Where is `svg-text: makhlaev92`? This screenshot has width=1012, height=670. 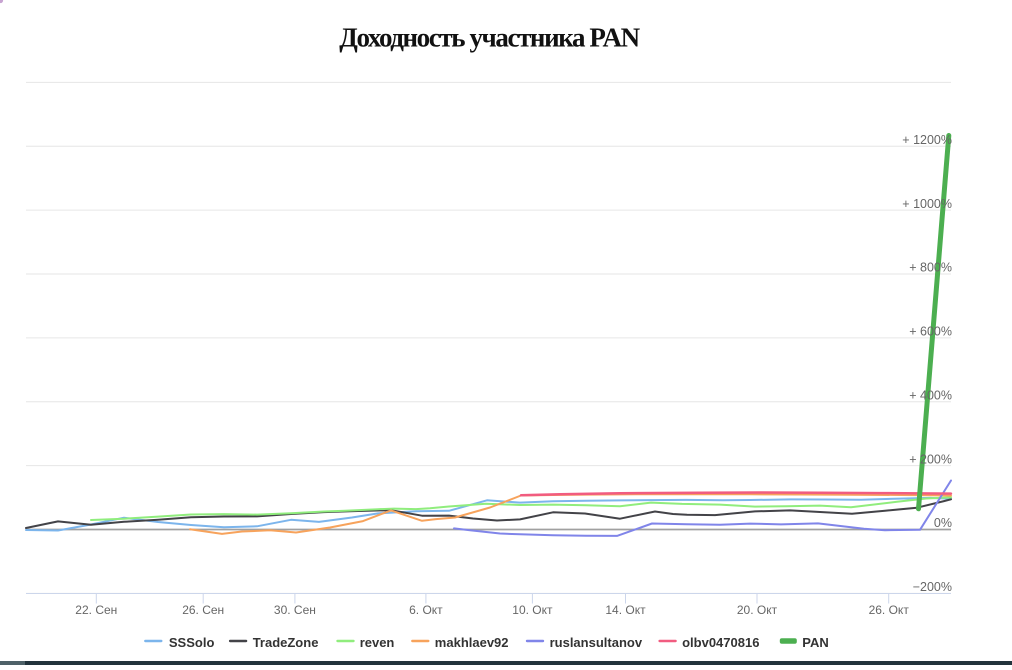
svg-text: makhlaev92 is located at coordinates (472, 642).